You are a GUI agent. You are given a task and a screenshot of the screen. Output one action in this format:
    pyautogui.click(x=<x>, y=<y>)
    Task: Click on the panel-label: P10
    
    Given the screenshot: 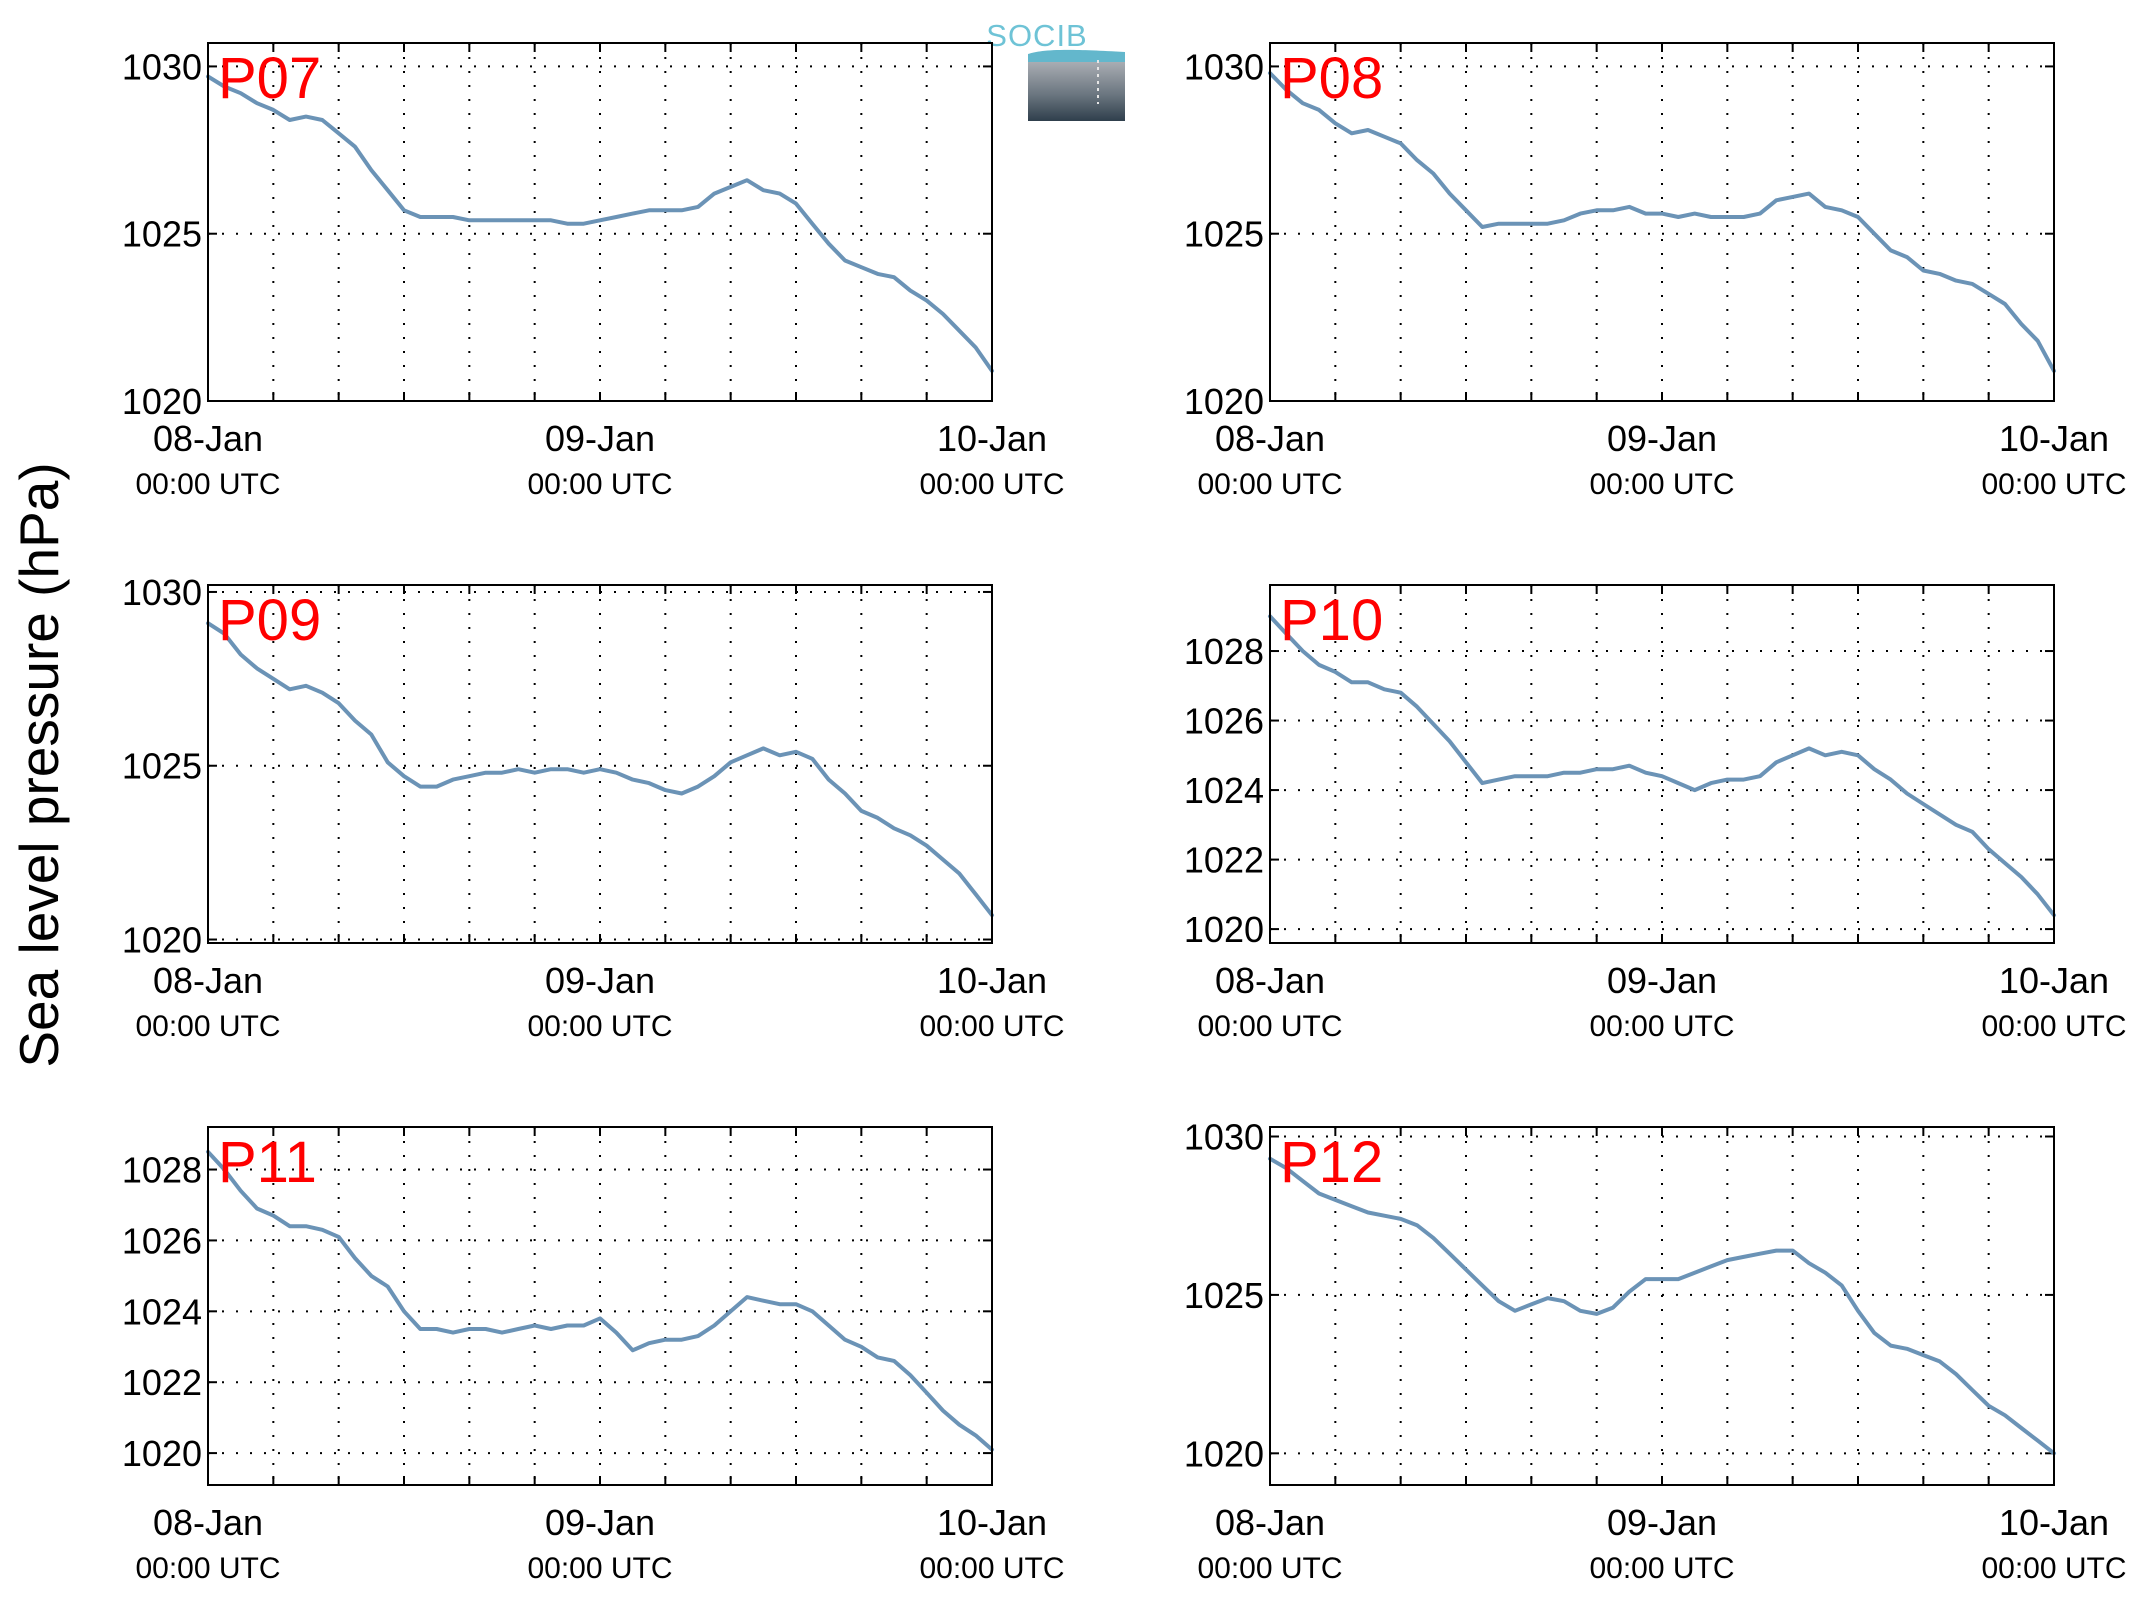 What is the action you would take?
    pyautogui.click(x=1331, y=620)
    